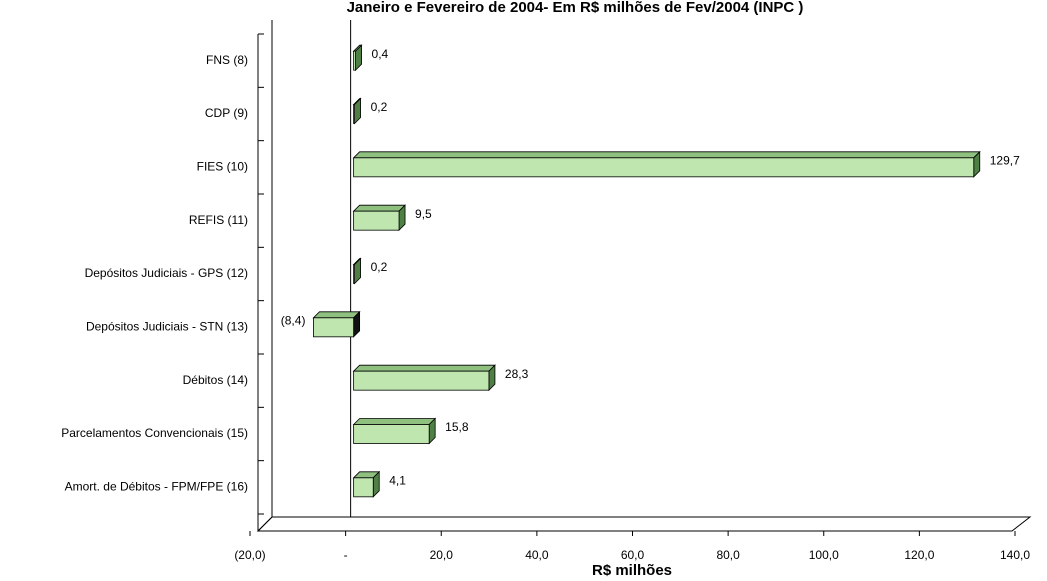  I want to click on value-label: 0,4, so click(380, 54).